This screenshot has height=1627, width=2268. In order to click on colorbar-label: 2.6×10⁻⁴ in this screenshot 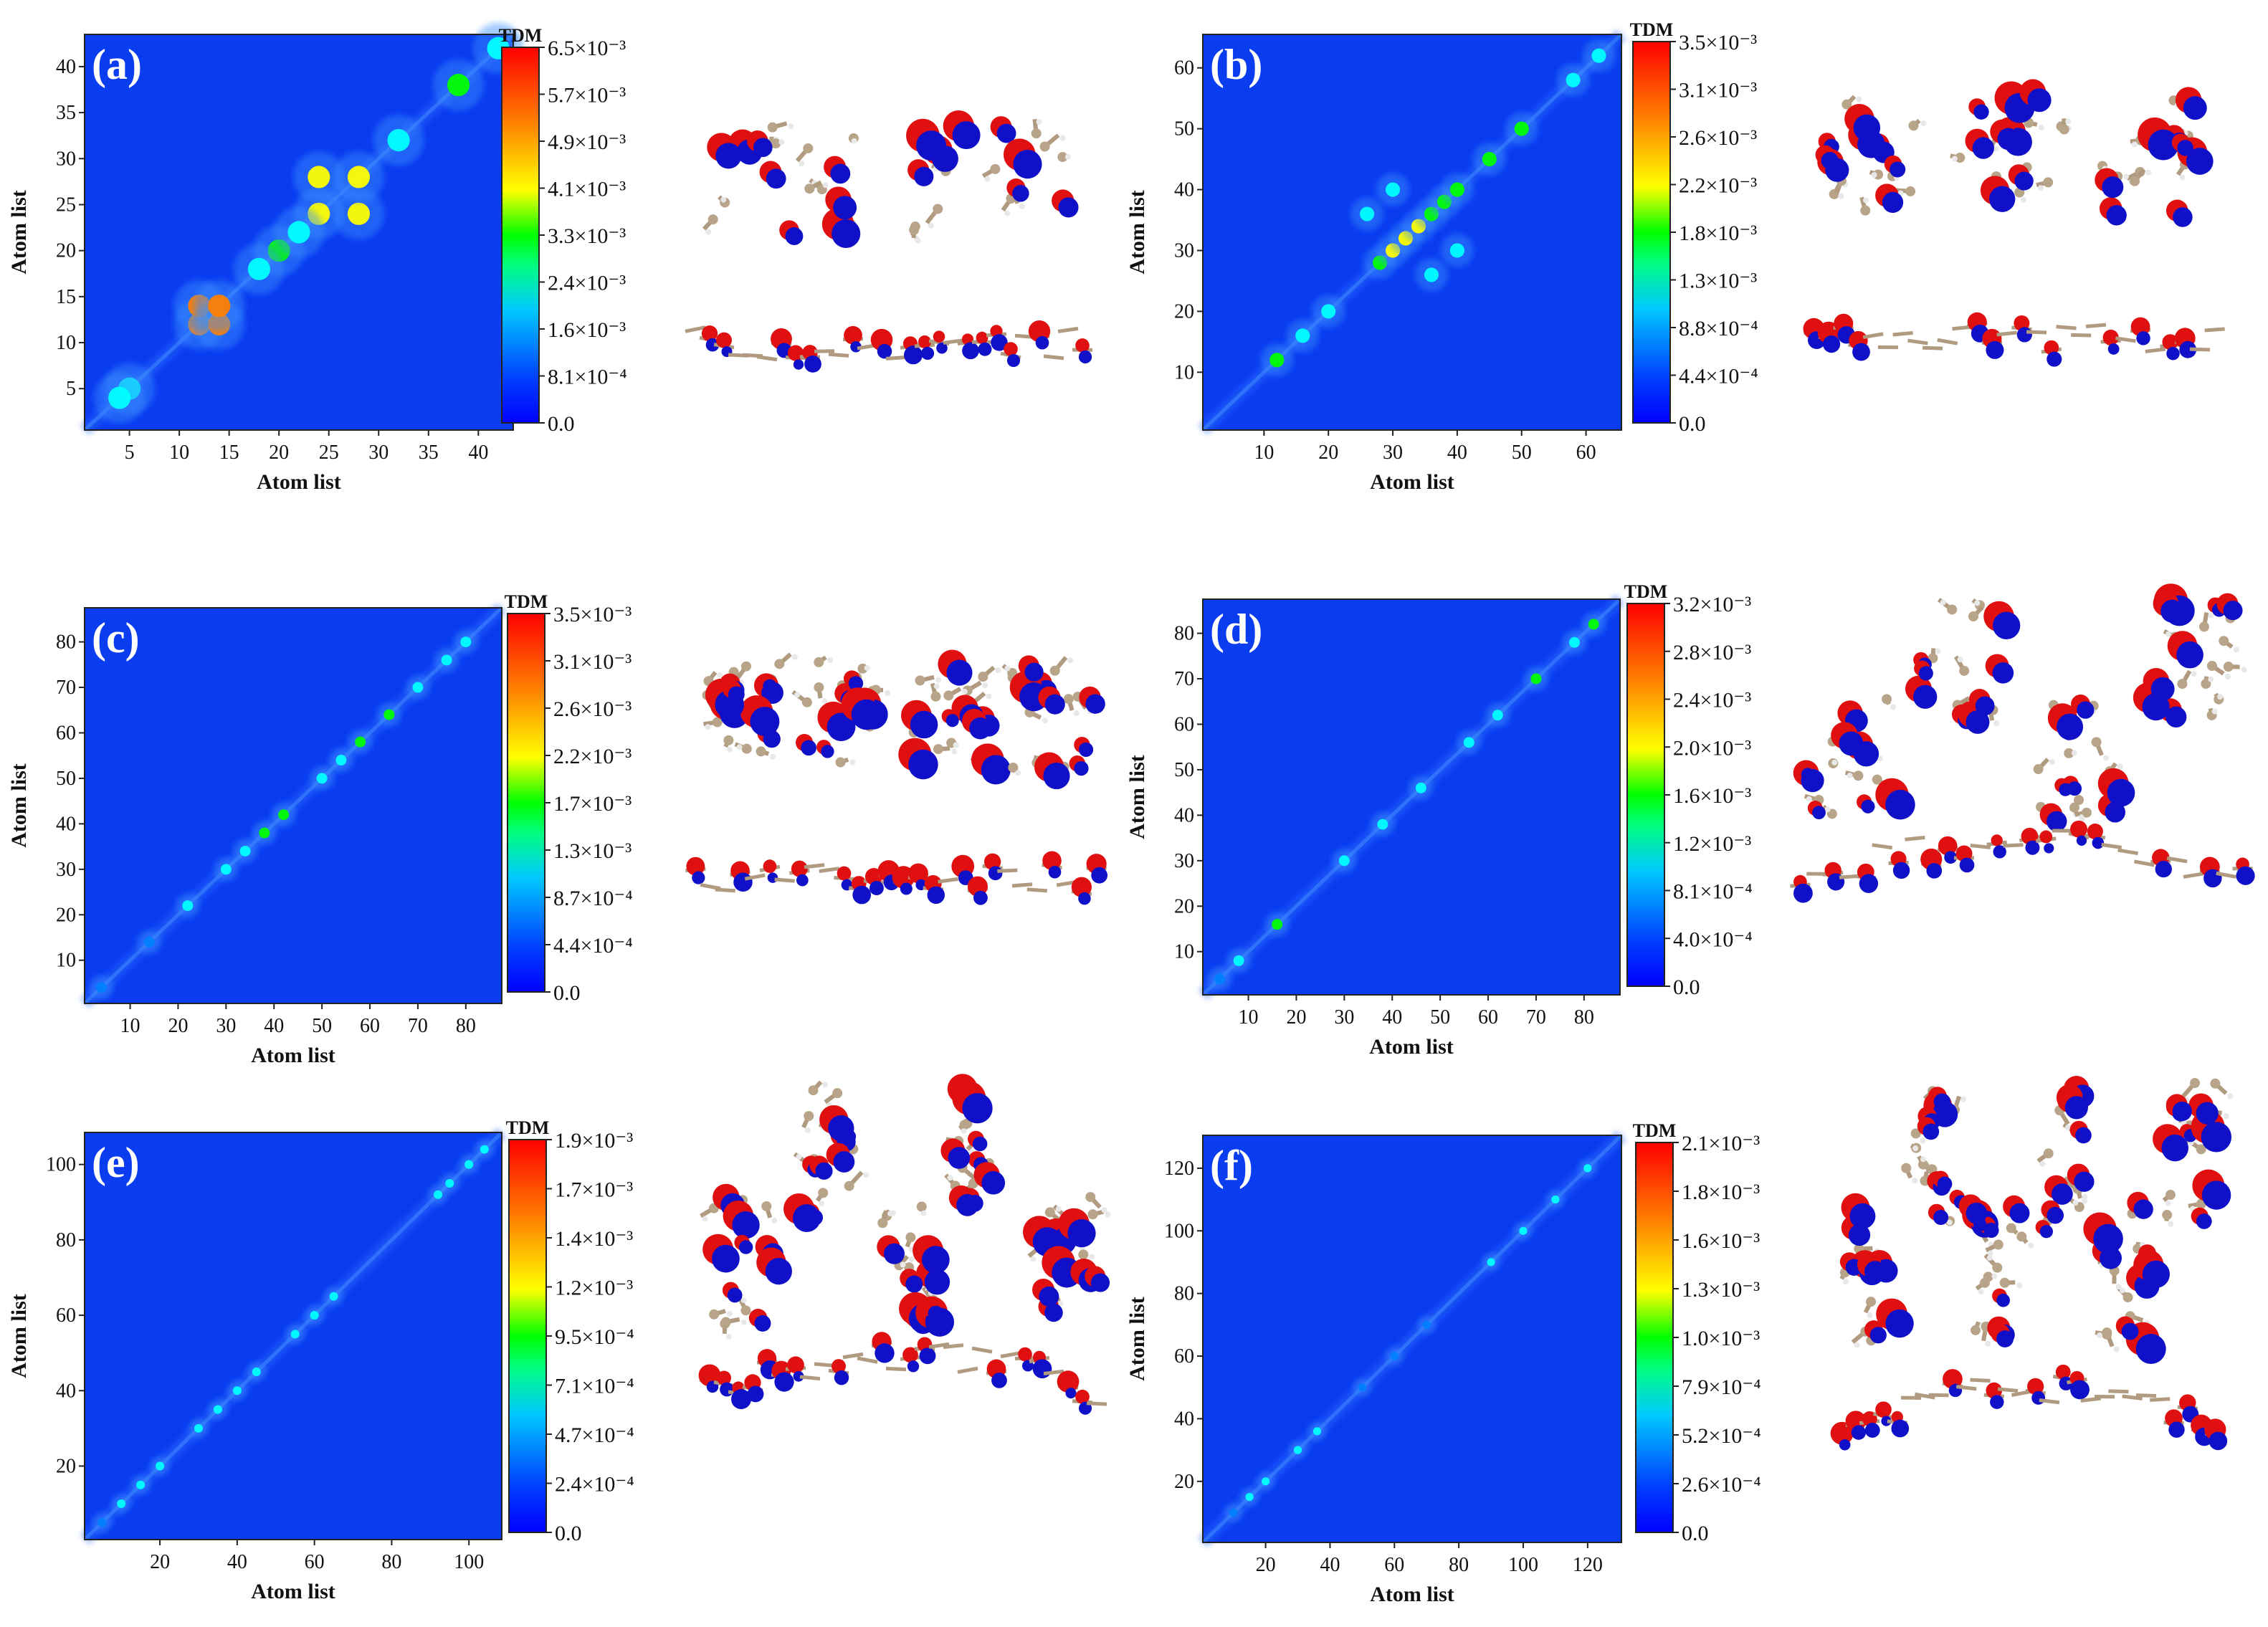, I will do `click(1721, 1485)`.